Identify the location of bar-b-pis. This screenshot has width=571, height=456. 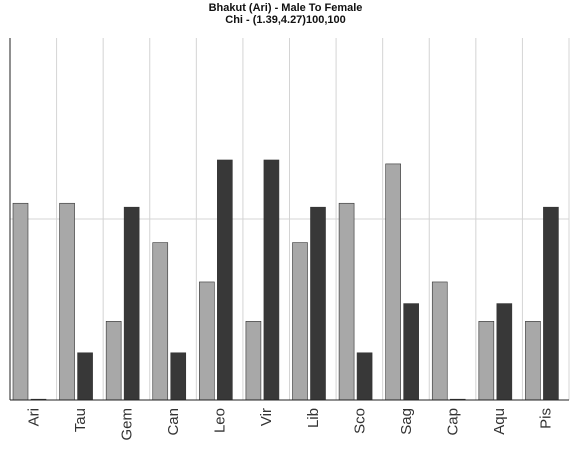
(551, 303).